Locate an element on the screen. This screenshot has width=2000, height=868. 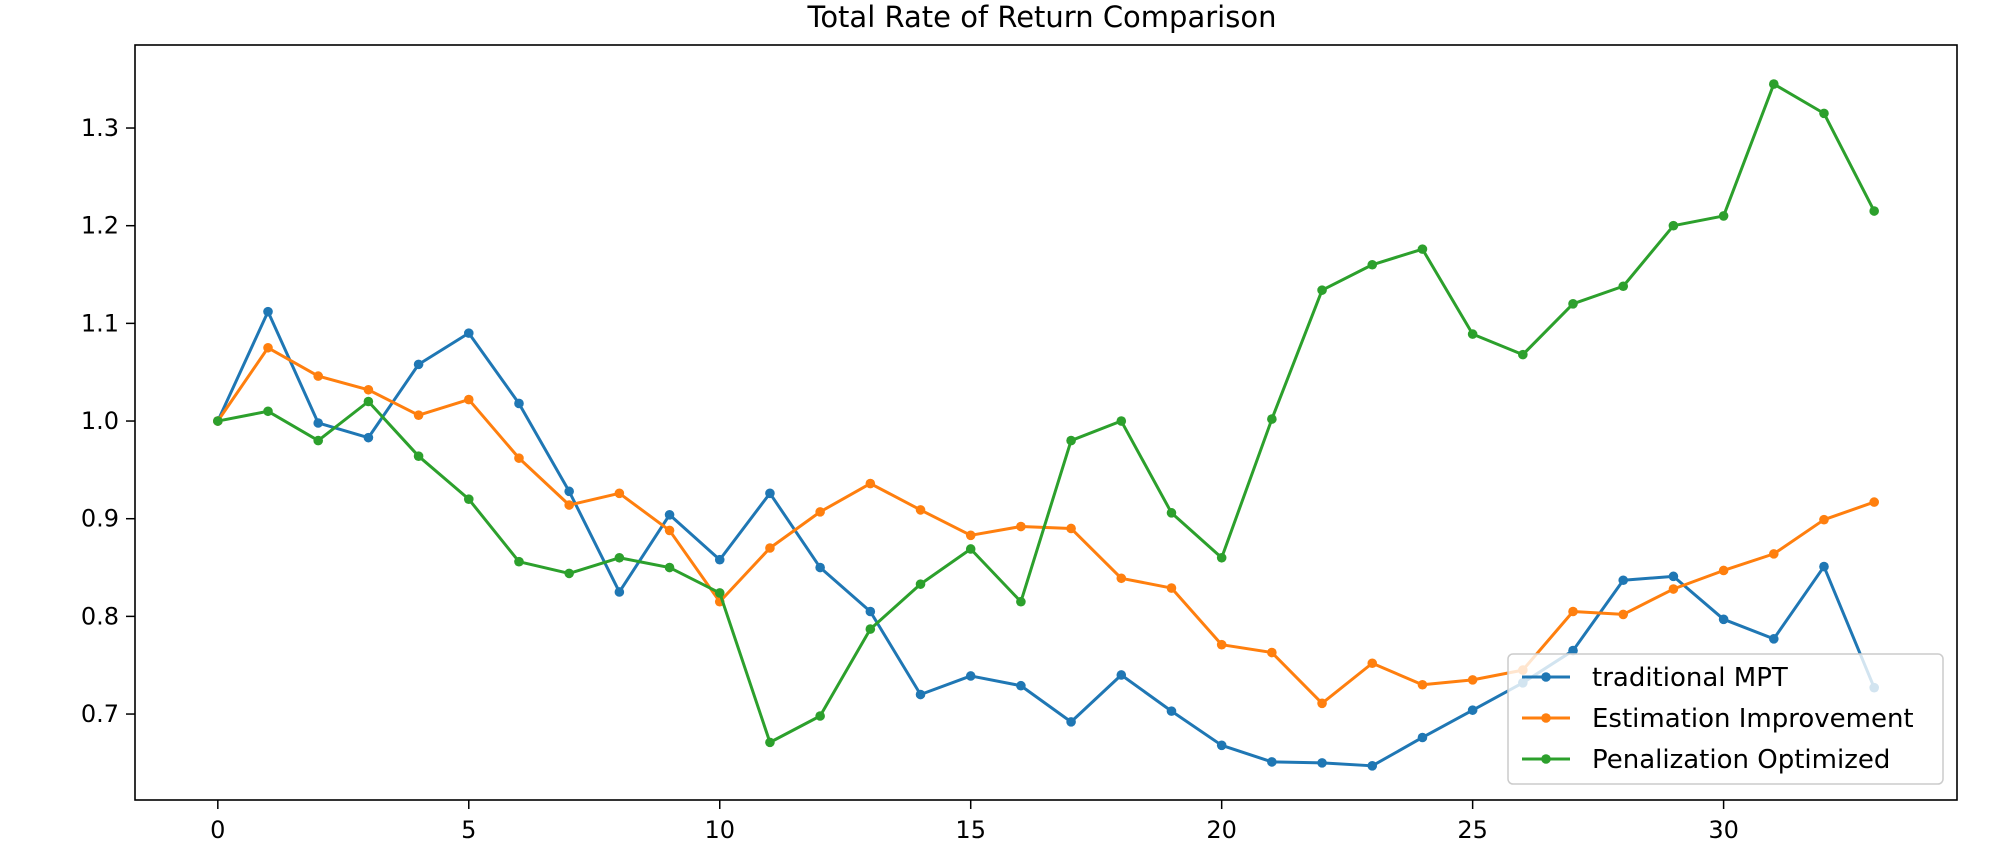
y-tick-label: 1.1 is located at coordinates (100, 323).